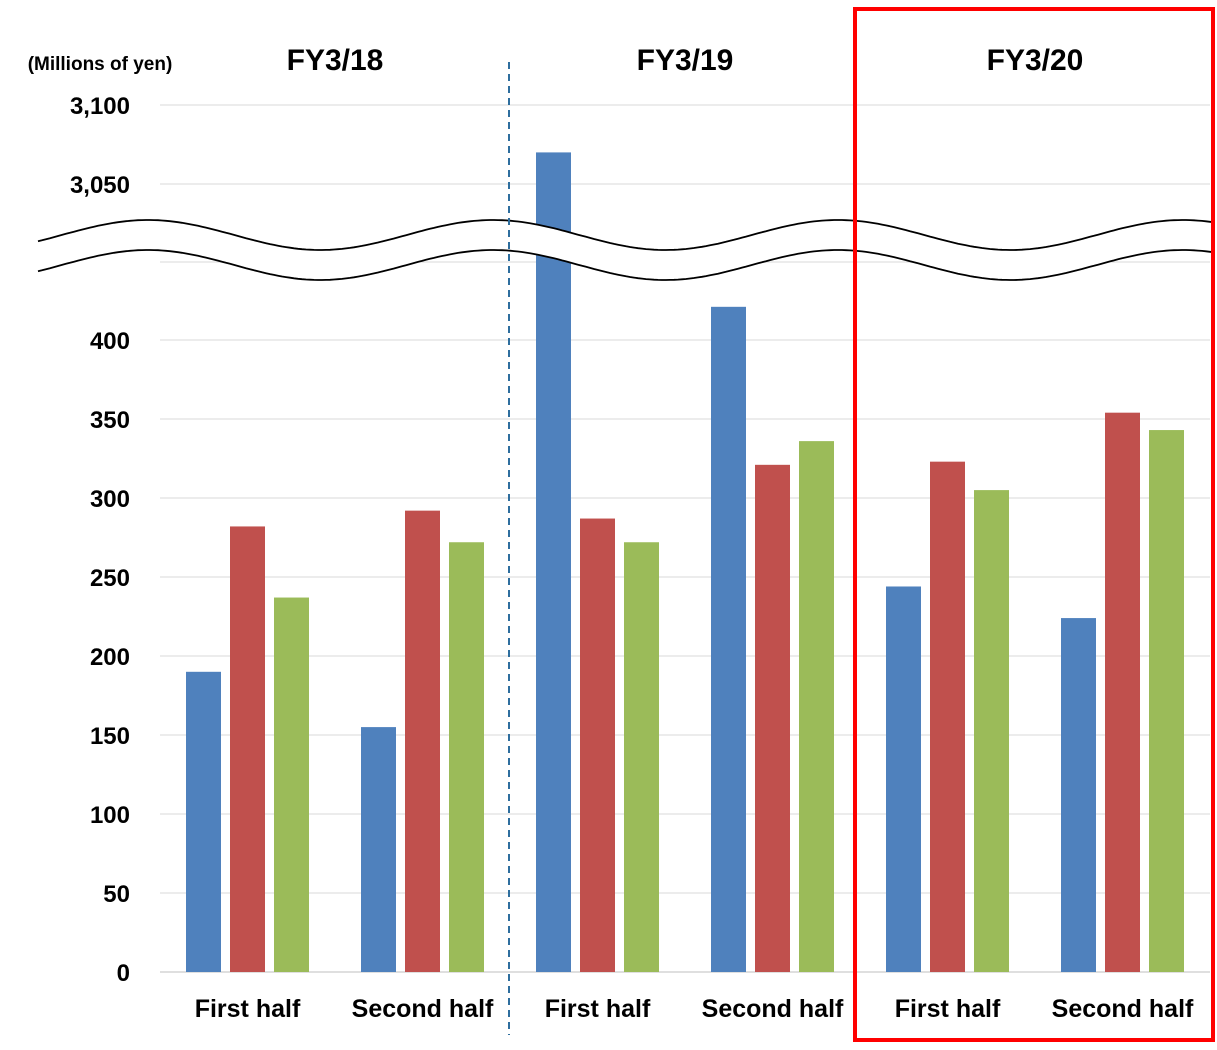  I want to click on y-tick-label: 350, so click(110, 420).